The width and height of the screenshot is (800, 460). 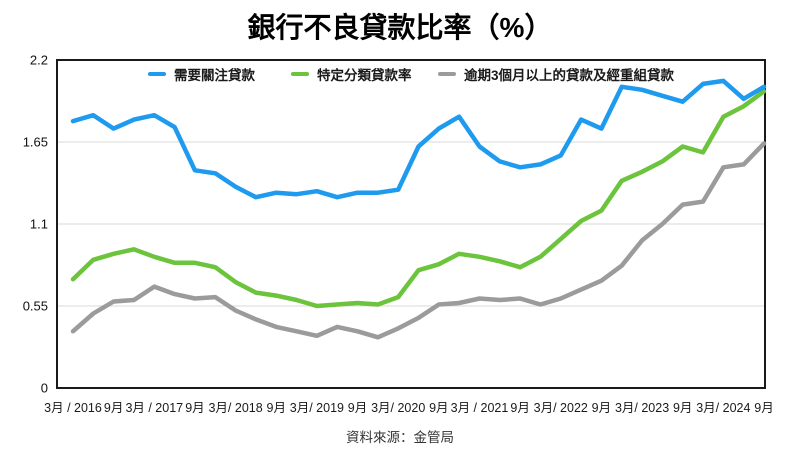 I want to click on legend-label: 需要關注貸款, so click(x=214, y=75).